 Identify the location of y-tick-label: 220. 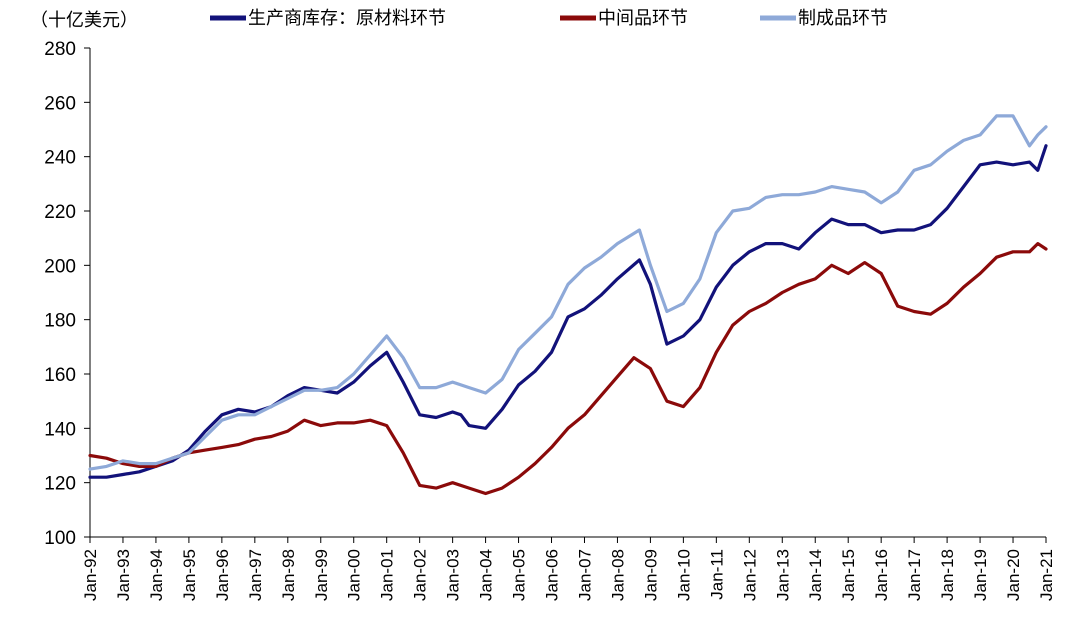
(60, 212).